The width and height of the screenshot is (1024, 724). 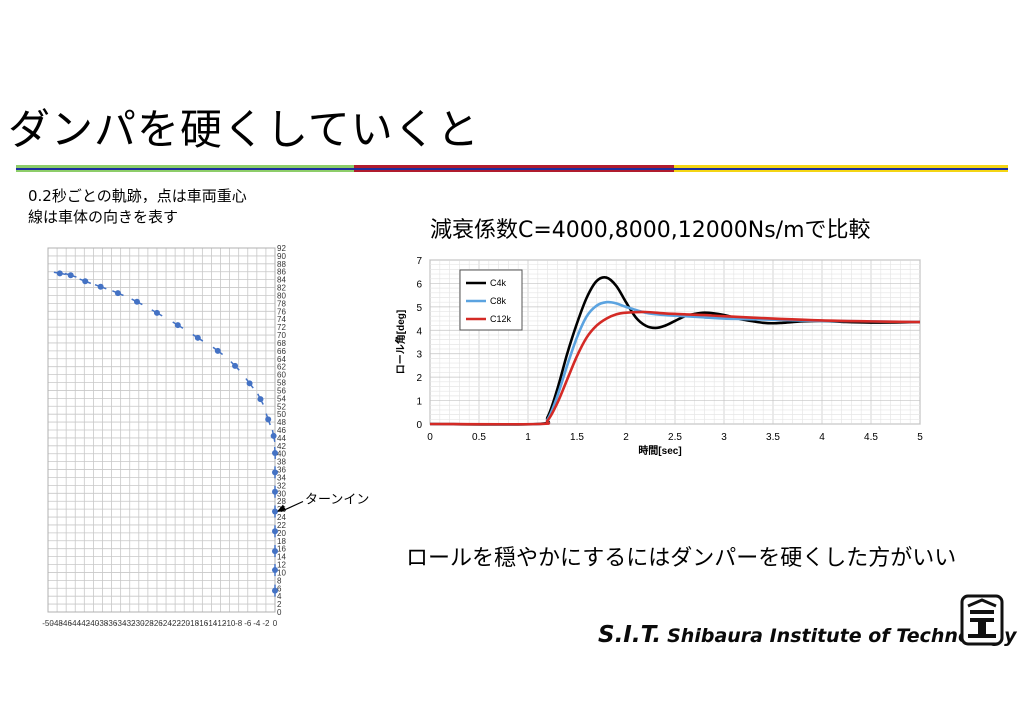 What do you see at coordinates (528, 437) in the screenshot?
I see `x-tick-label: 1` at bounding box center [528, 437].